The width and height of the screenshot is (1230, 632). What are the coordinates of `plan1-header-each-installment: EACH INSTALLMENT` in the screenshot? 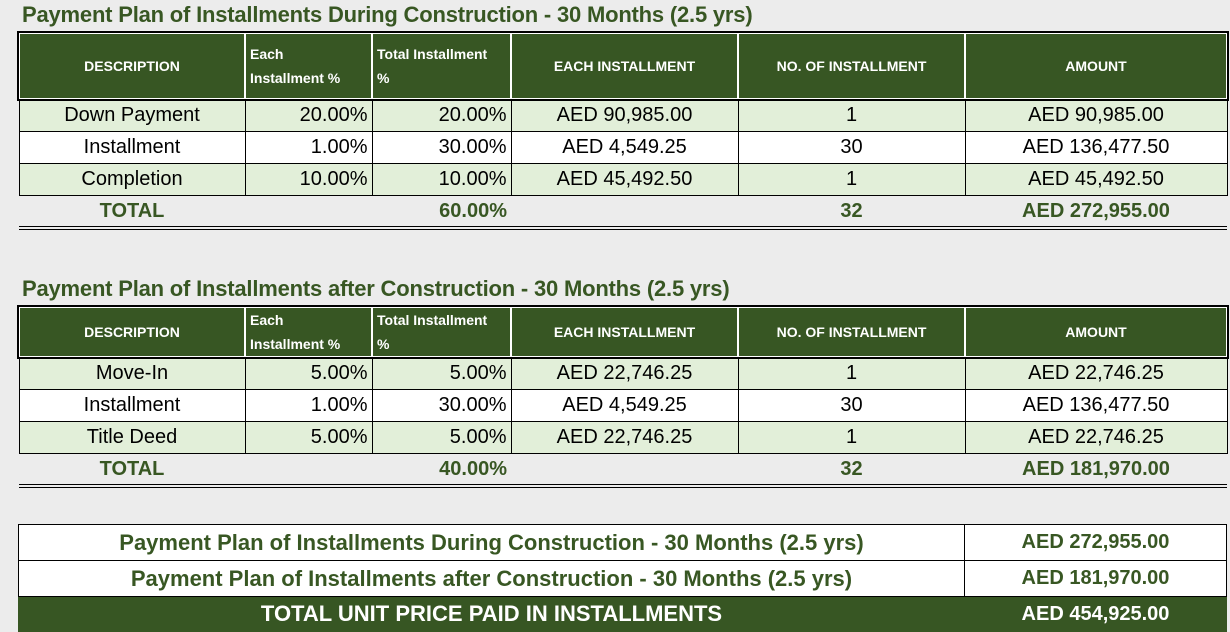 It's located at (624, 66).